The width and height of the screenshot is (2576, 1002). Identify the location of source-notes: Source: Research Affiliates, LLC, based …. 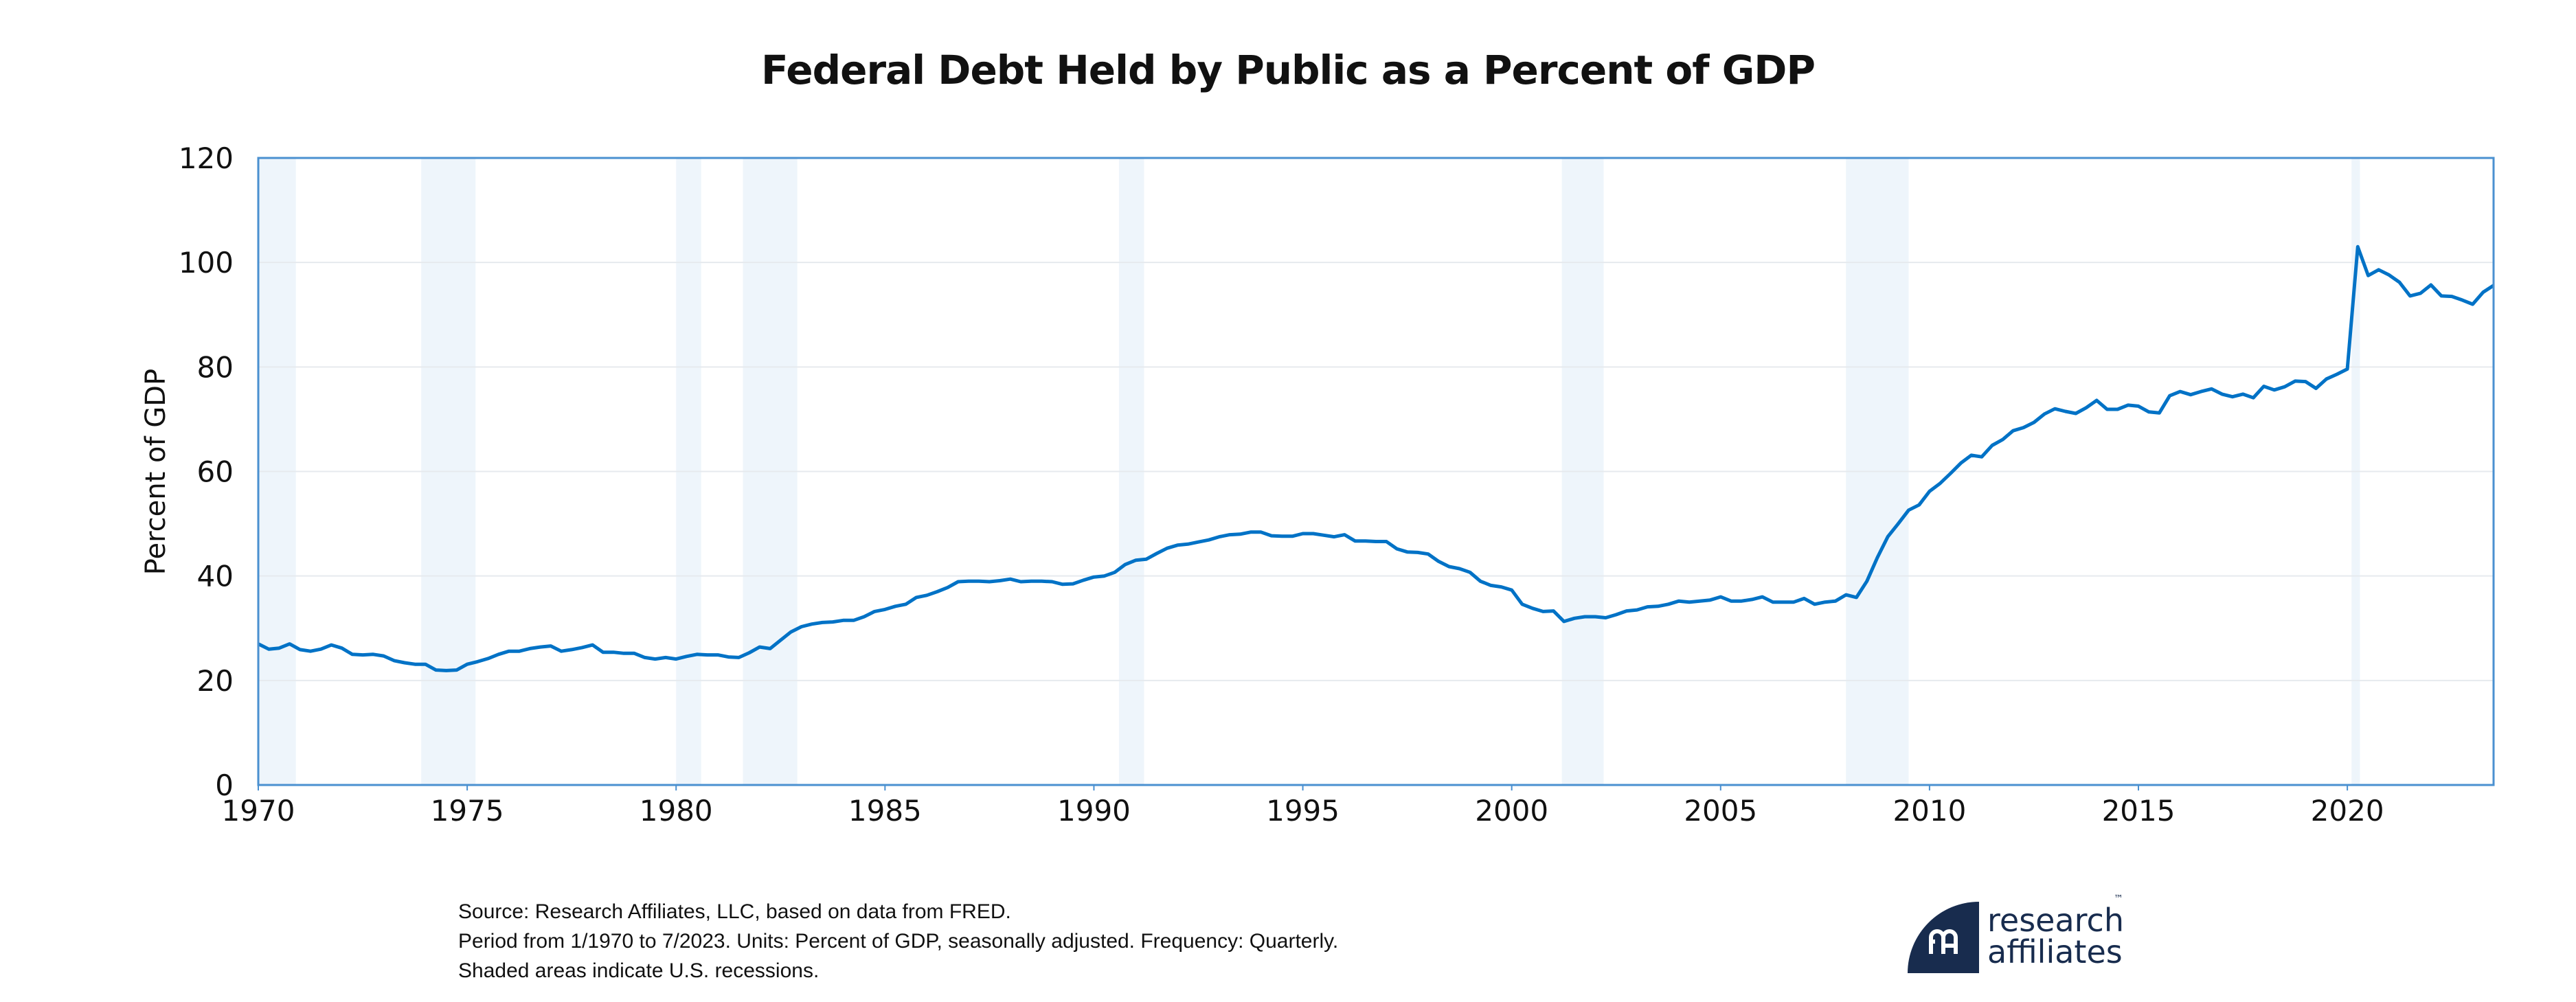
(898, 941).